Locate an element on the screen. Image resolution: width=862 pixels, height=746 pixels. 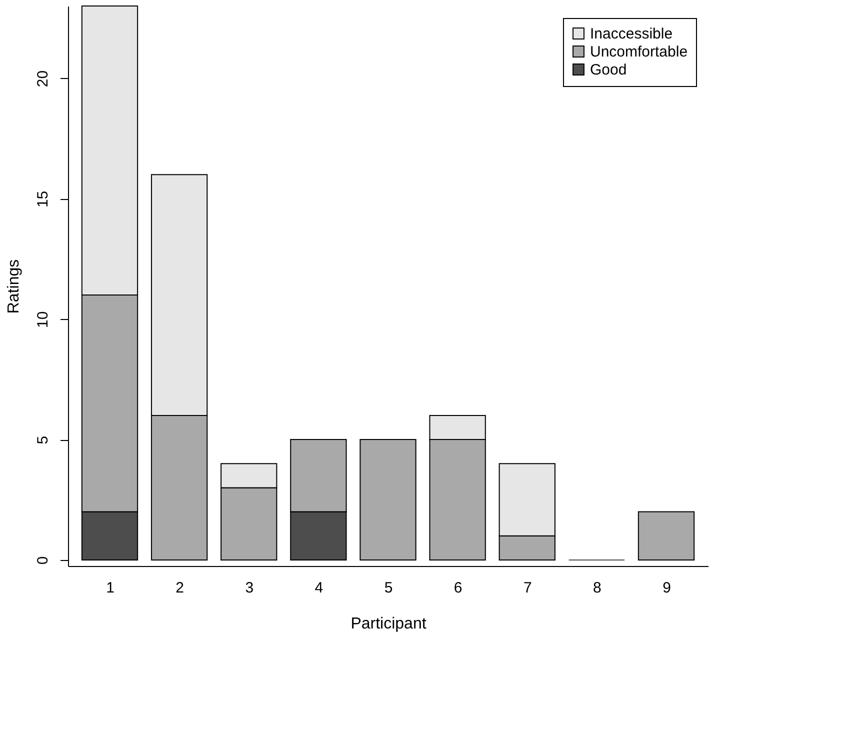
y-tick-label: 20 is located at coordinates (43, 79).